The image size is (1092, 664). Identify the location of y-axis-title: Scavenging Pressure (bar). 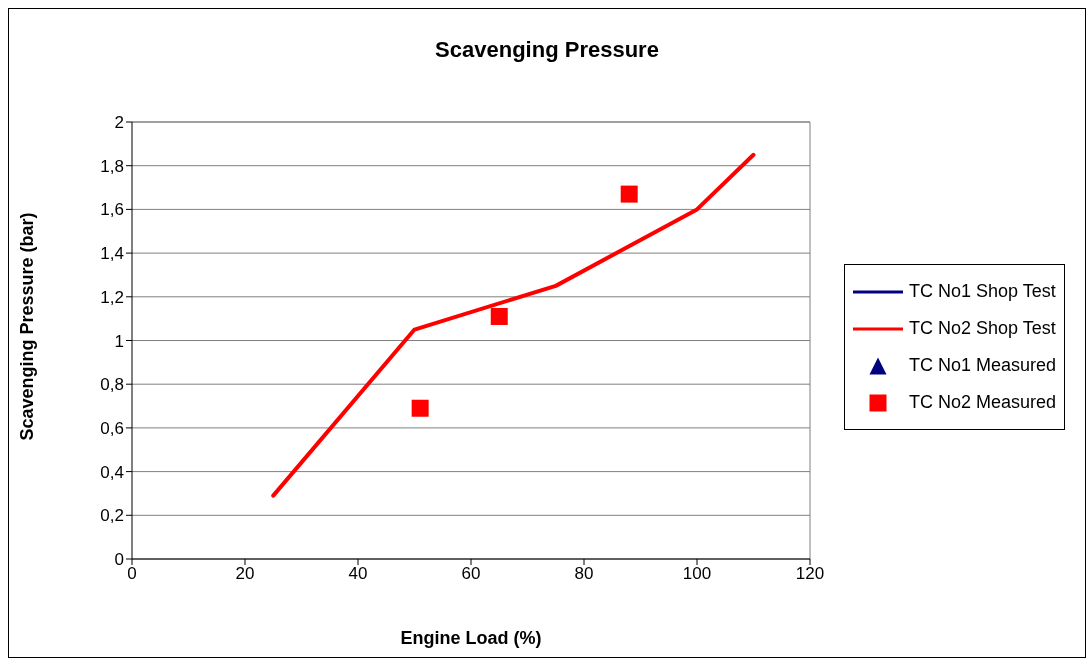
(27, 326).